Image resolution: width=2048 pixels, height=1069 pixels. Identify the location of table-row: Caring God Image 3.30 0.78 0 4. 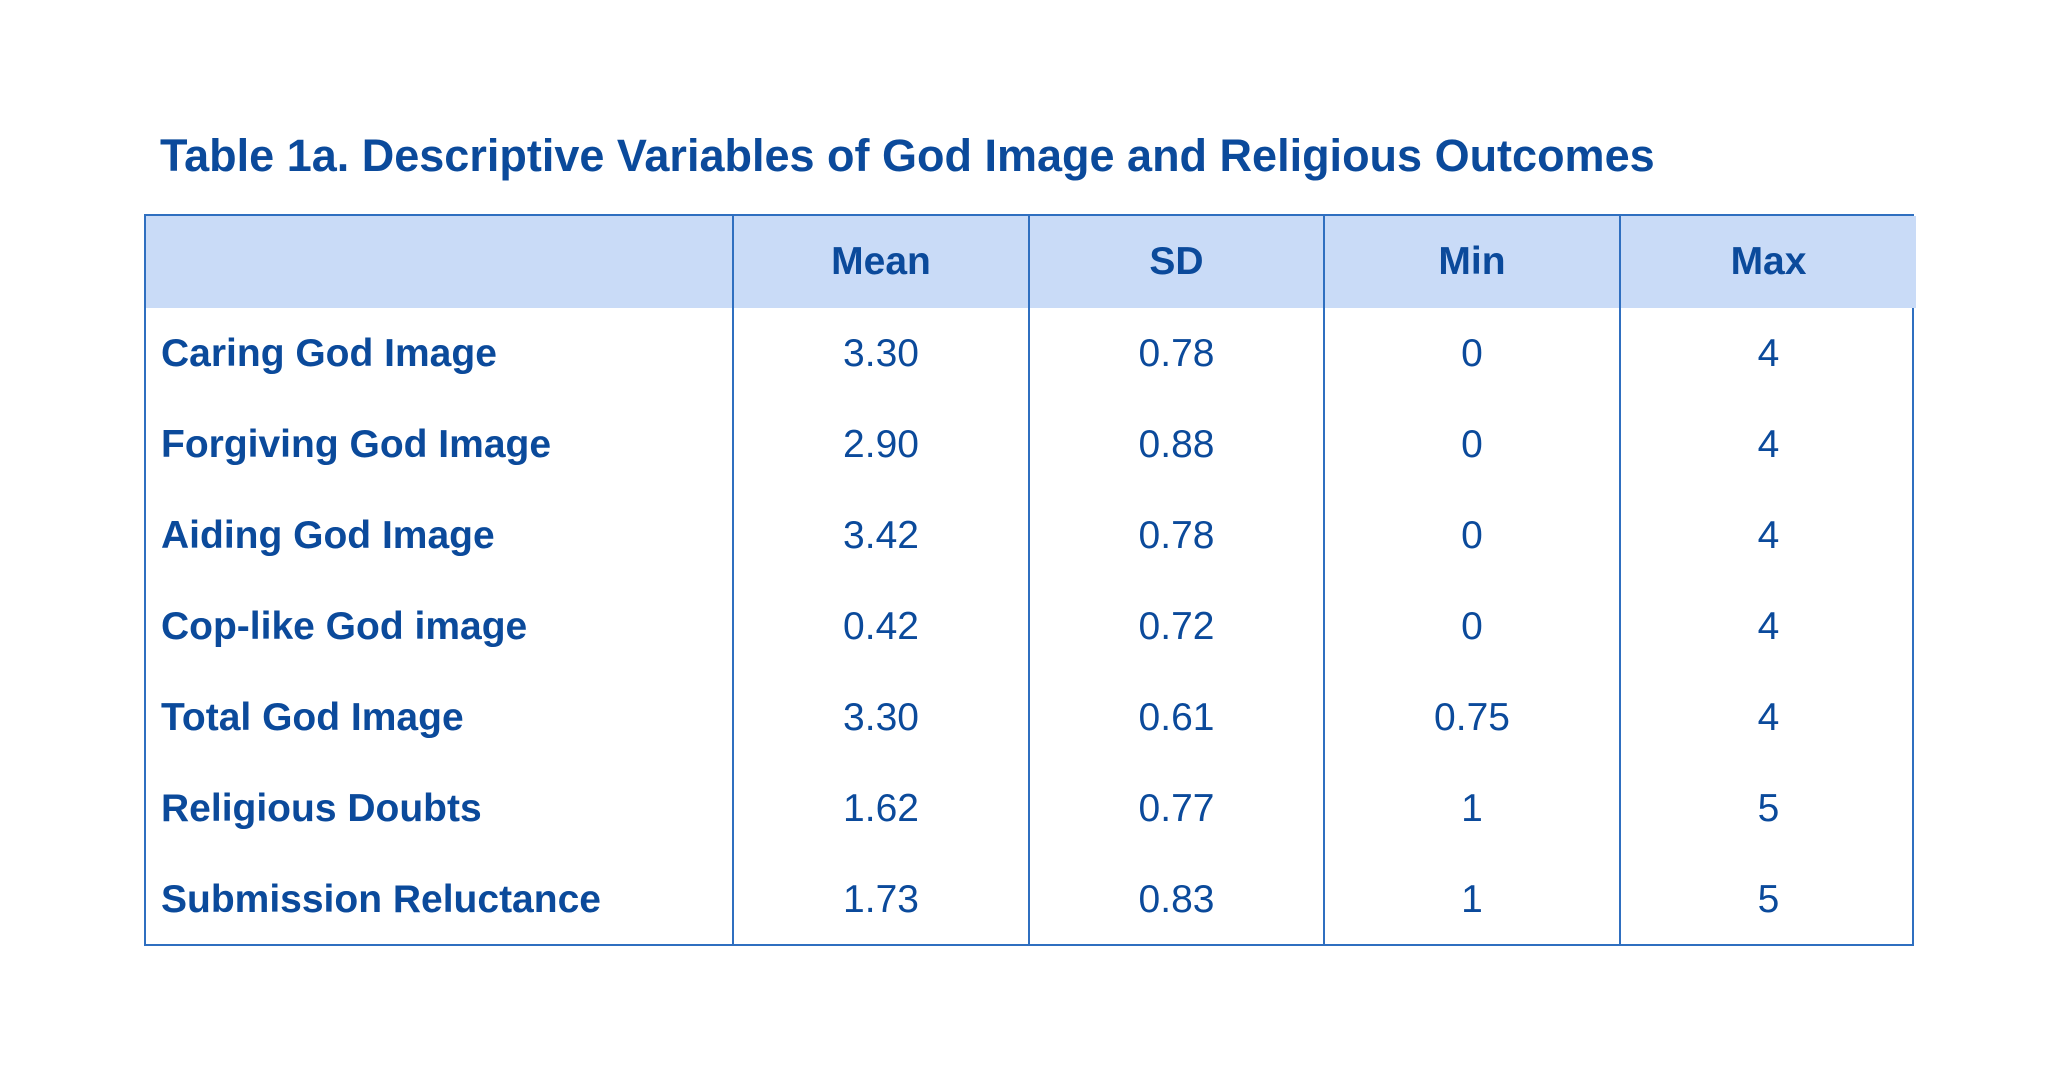
(1031, 353).